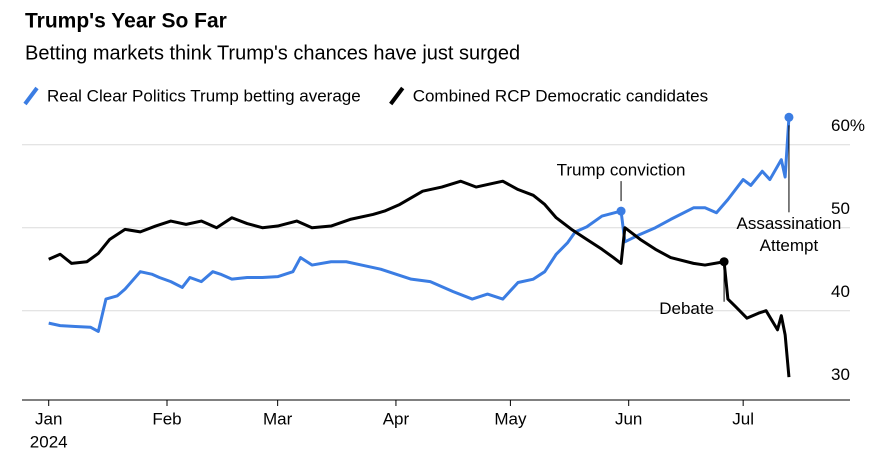 Image resolution: width=892 pixels, height=462 pixels. I want to click on x-tick-label: Apr, so click(396, 418).